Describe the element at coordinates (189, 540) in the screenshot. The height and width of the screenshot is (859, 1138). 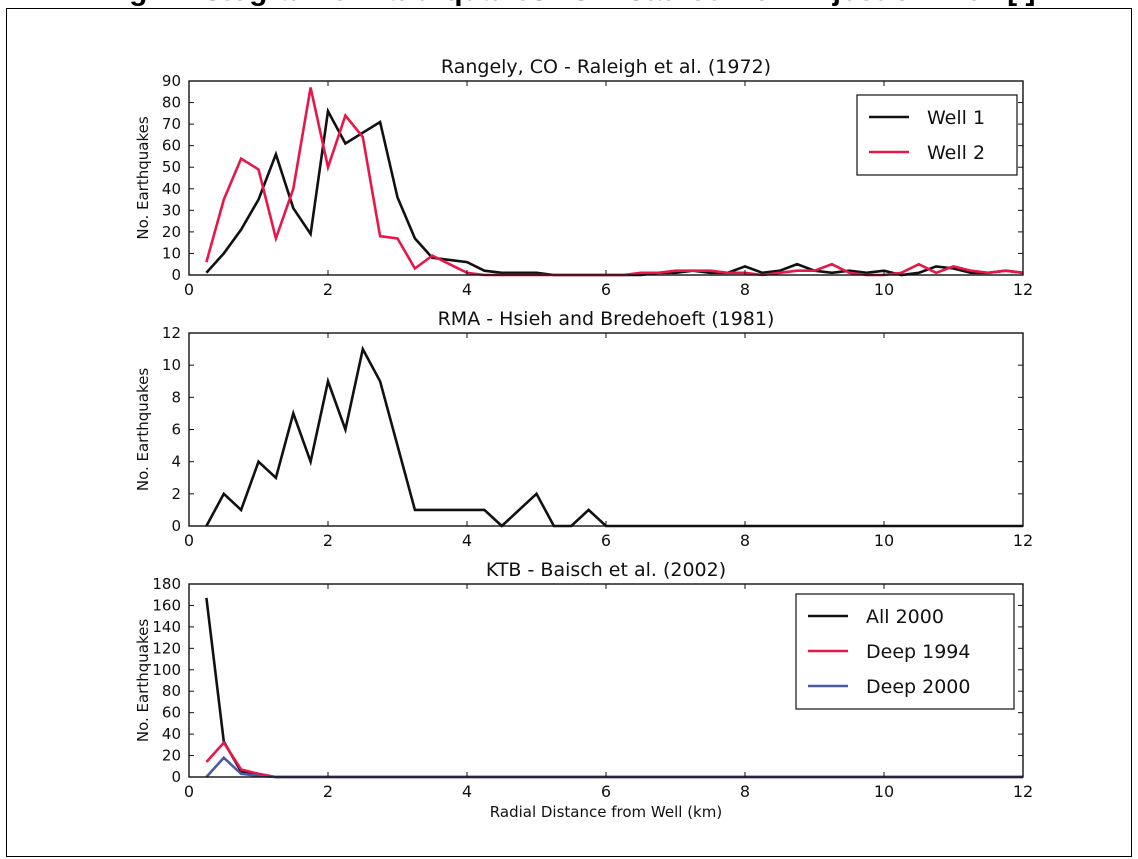
I see `panel2-xtick-label: 0` at that location.